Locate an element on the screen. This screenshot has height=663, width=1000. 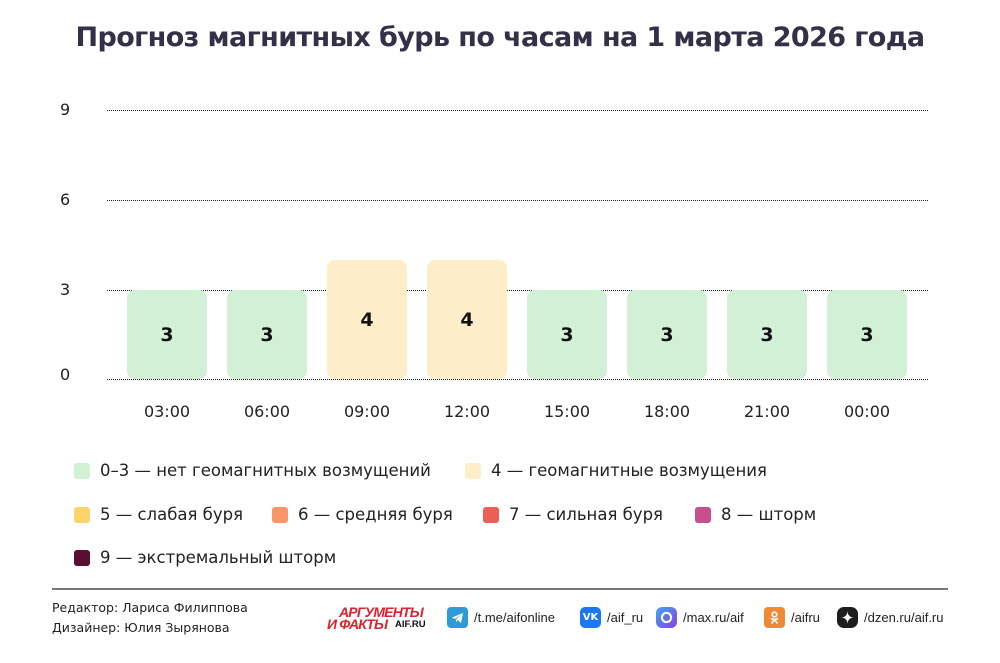
legend-item: 0–3 — нет геомагнитных возмущений is located at coordinates (252, 470).